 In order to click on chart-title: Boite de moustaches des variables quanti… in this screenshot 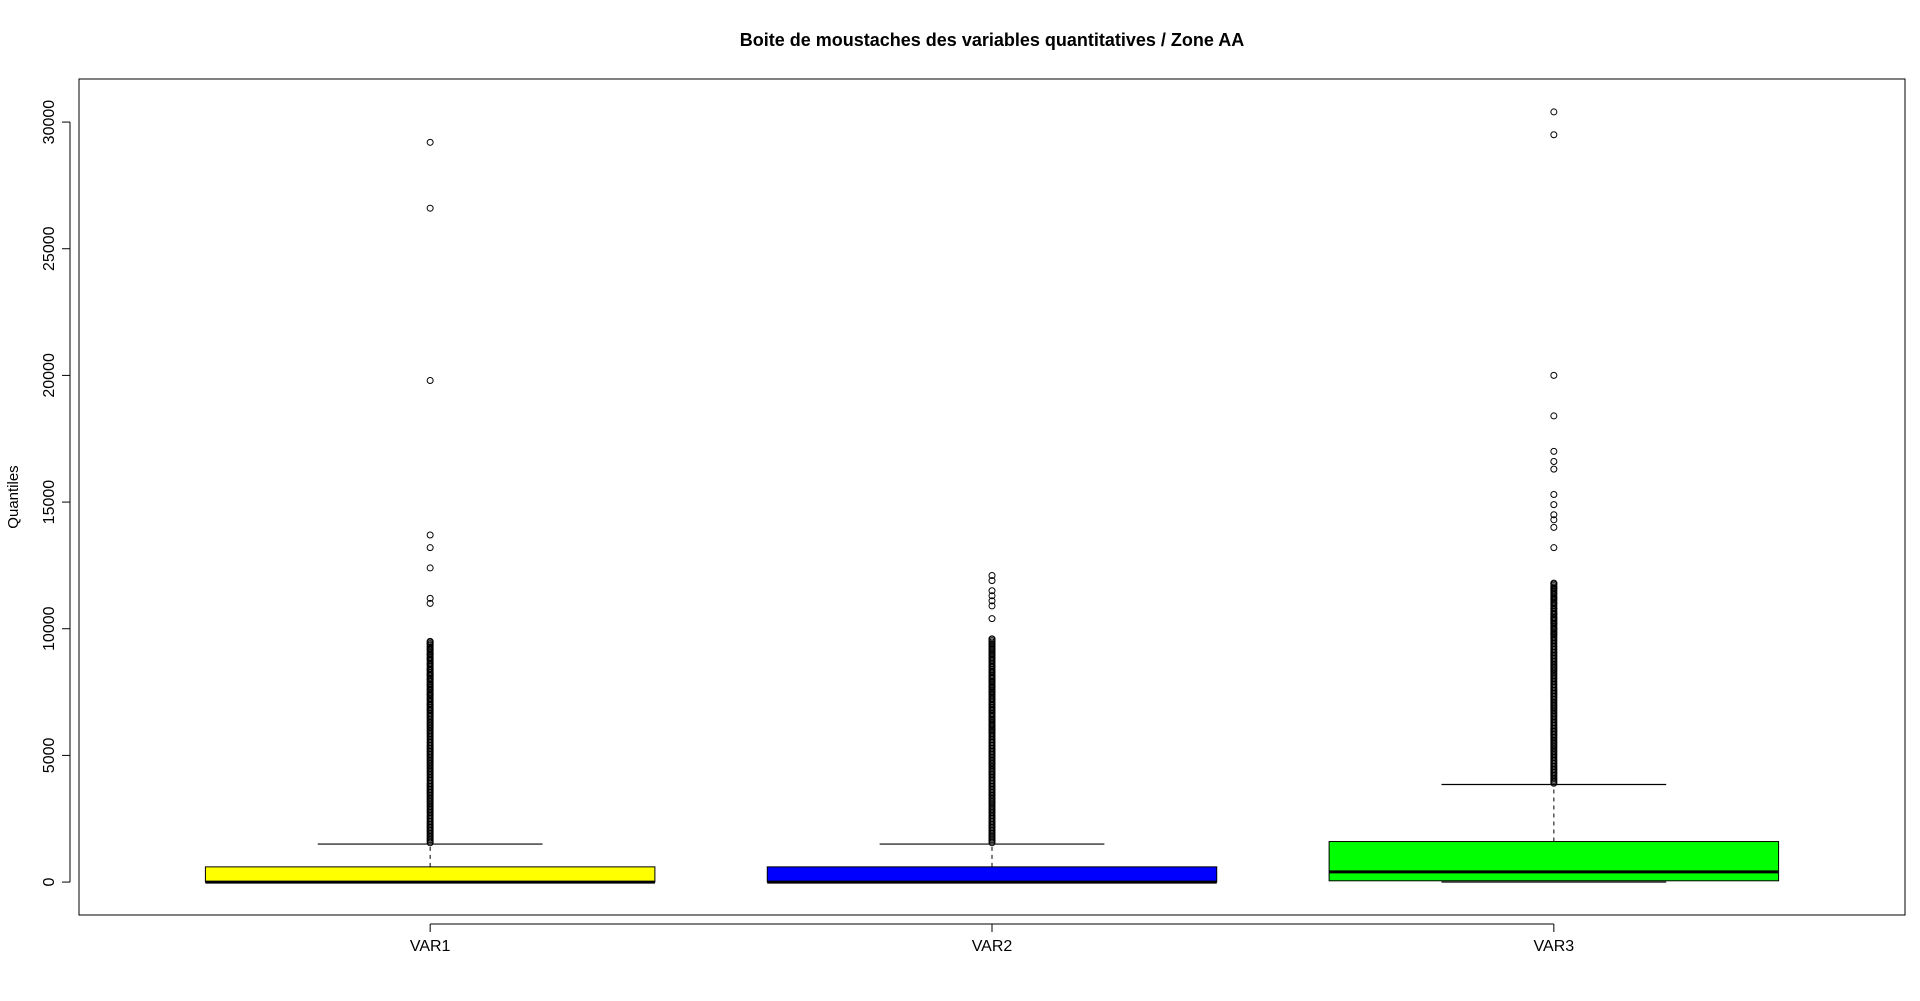, I will do `click(992, 40)`.